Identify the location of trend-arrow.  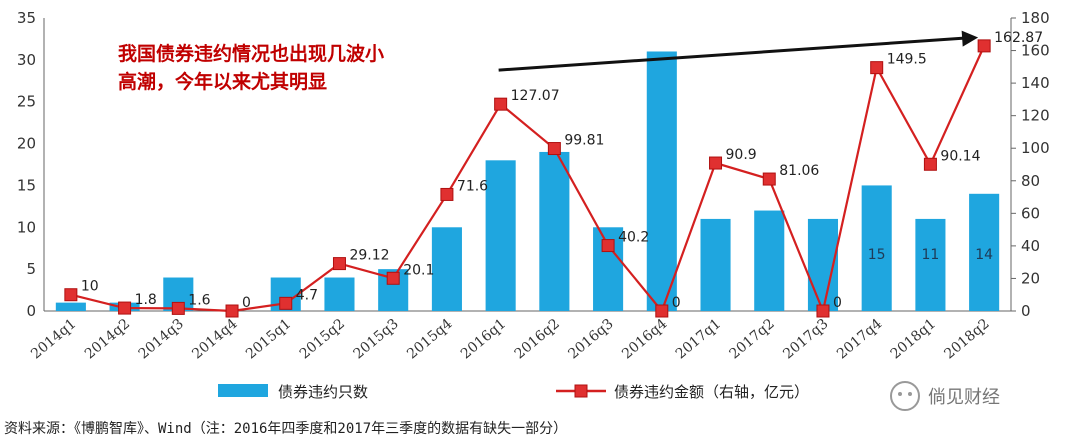
(738, 51).